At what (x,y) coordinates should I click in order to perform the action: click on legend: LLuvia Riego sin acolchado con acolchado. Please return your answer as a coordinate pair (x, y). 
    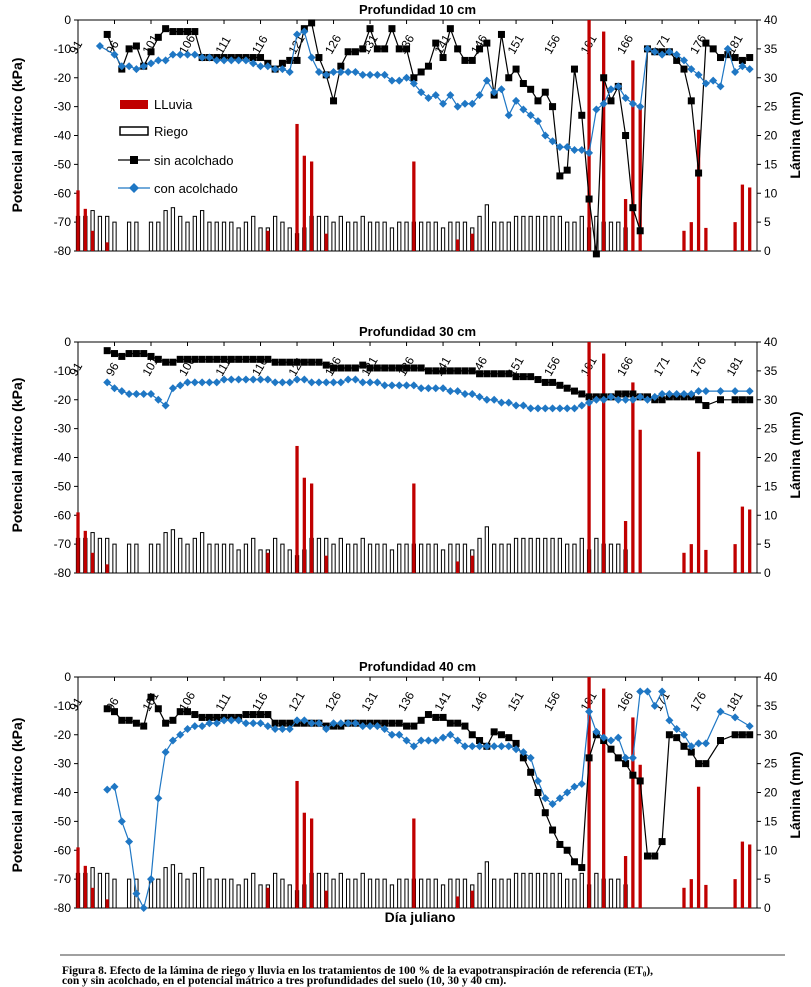
    Looking at the image, I should click on (178, 146).